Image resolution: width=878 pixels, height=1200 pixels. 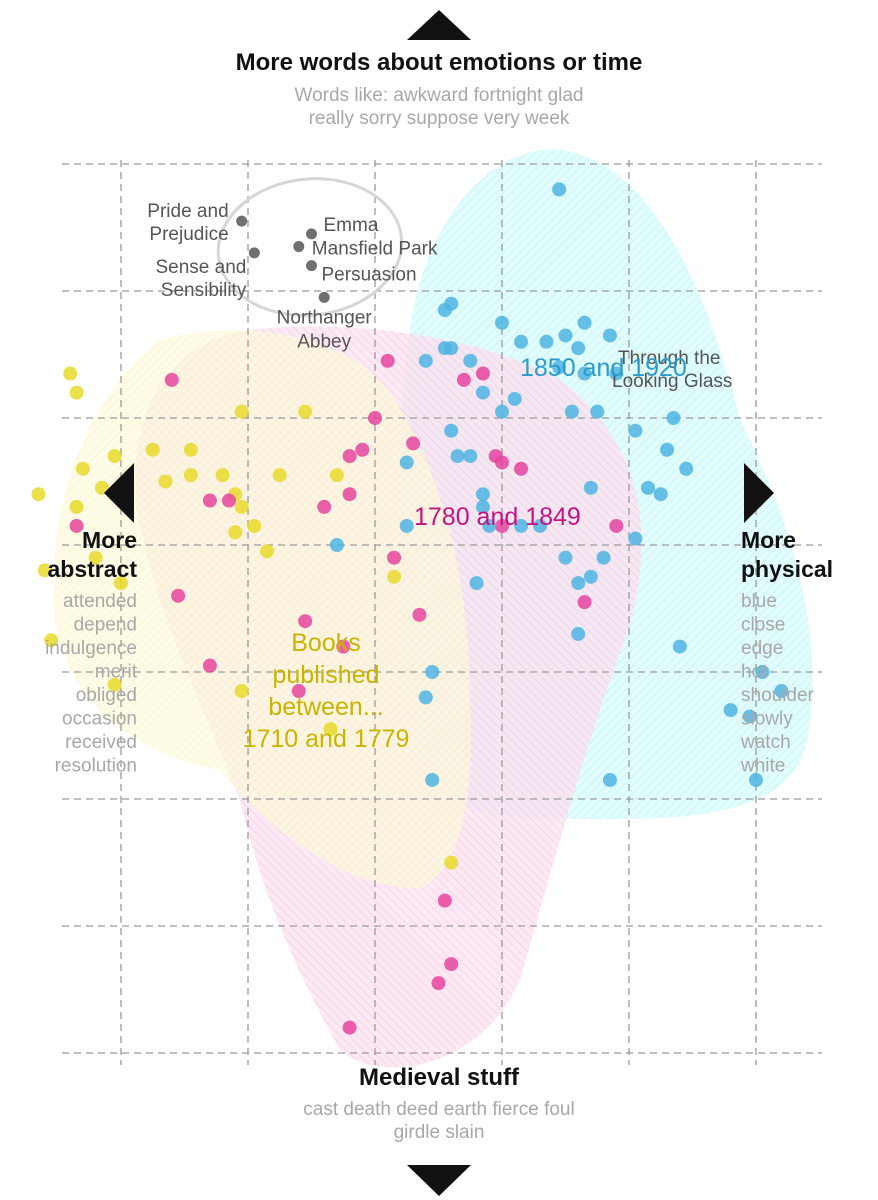 What do you see at coordinates (672, 381) in the screenshot?
I see `label-looking-glass-line2: Looking Glass` at bounding box center [672, 381].